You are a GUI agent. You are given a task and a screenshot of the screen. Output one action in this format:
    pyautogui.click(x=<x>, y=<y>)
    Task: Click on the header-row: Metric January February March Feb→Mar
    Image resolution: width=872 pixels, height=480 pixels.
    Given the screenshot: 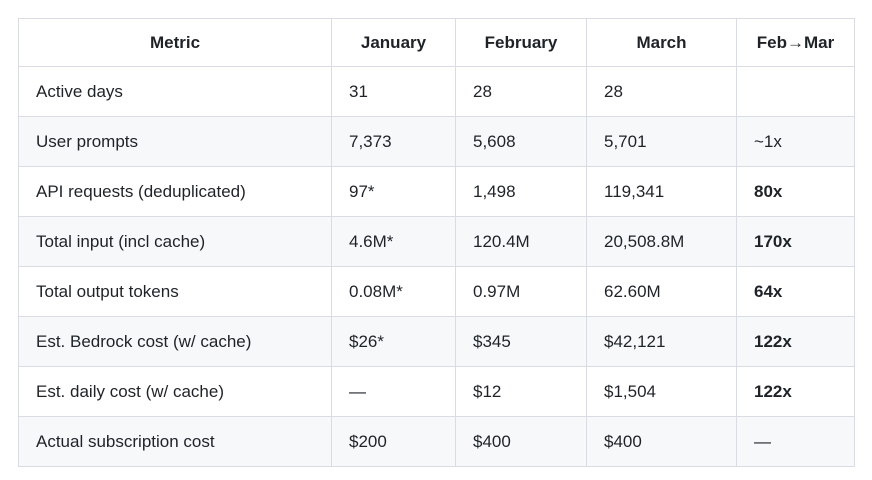 What is the action you would take?
    pyautogui.click(x=436, y=42)
    